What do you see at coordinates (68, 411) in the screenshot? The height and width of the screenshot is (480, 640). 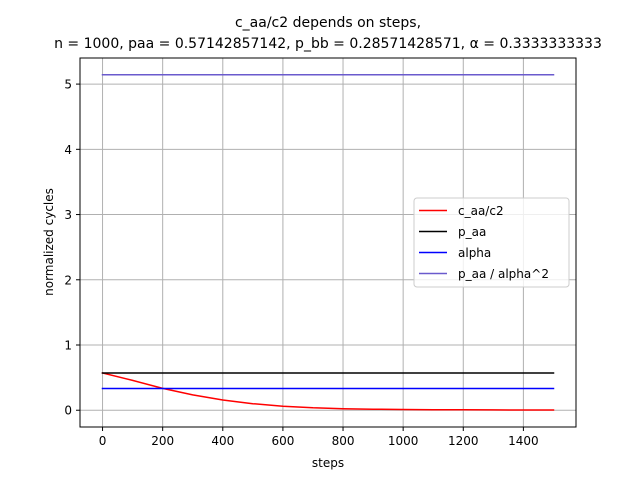 I see `y-tick-label: 0` at bounding box center [68, 411].